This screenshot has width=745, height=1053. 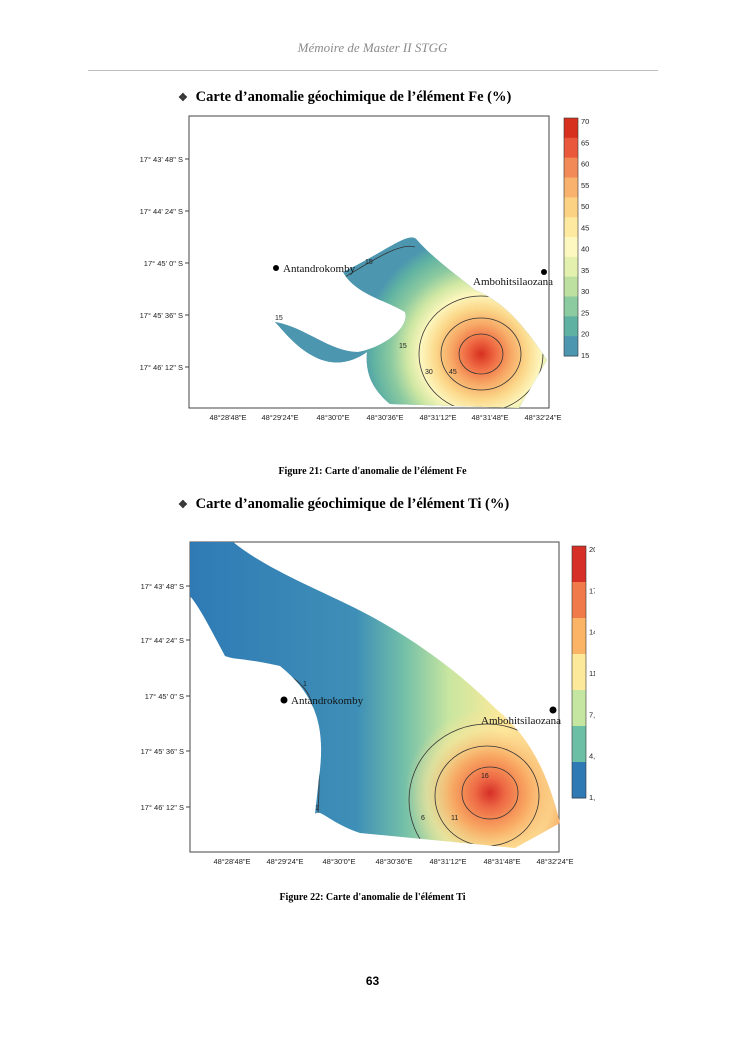 What do you see at coordinates (319, 269) in the screenshot?
I see `fe-place-antandrokomby: Antandrokomby` at bounding box center [319, 269].